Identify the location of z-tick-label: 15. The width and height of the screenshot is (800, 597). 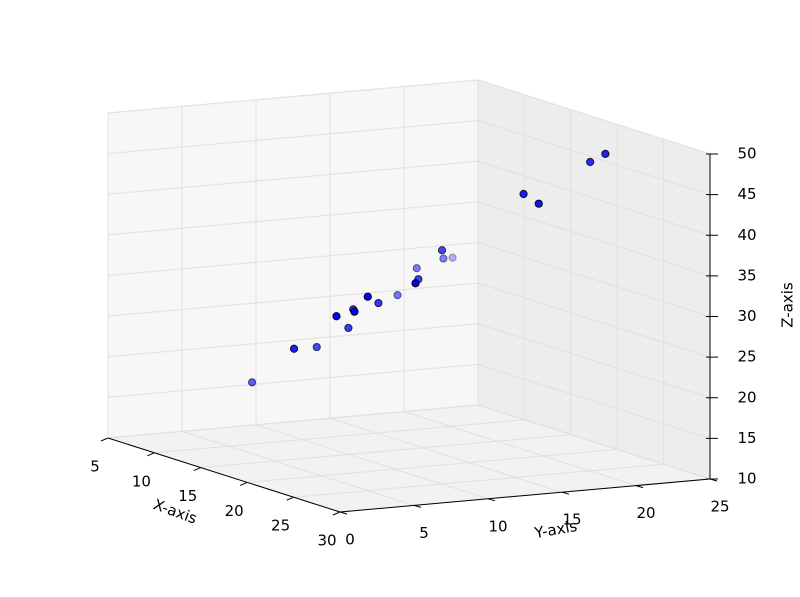
(746, 438).